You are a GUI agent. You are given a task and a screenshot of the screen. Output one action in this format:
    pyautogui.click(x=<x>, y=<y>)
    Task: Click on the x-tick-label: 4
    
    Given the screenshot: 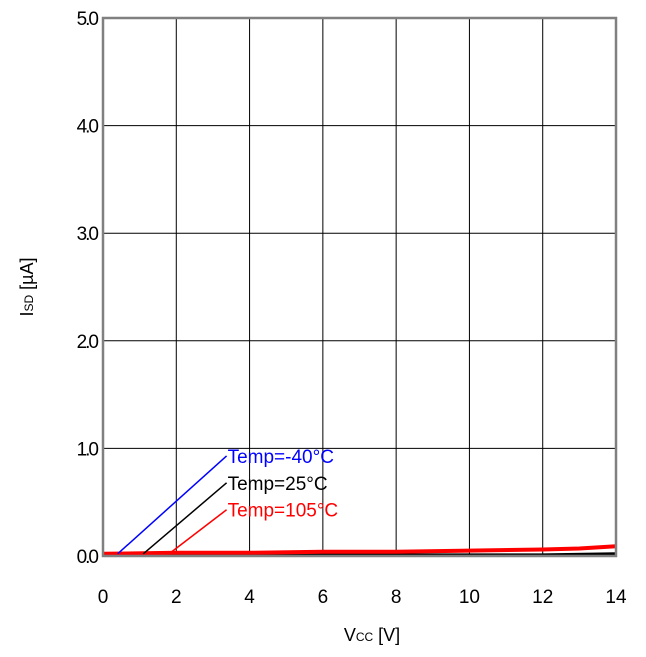 What is the action you would take?
    pyautogui.click(x=249, y=597)
    